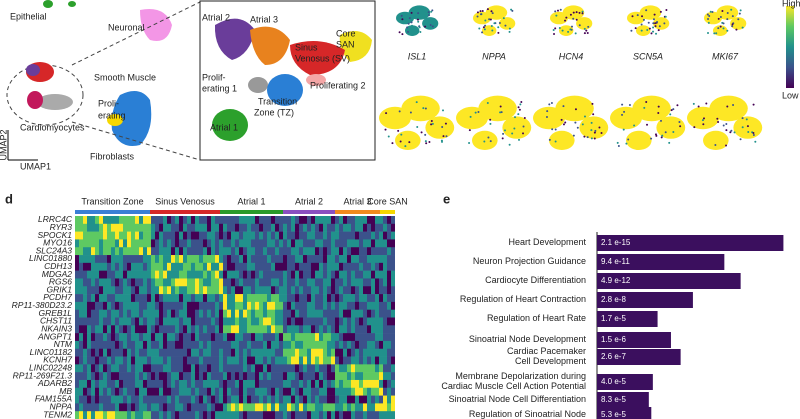 The image size is (800, 419). I want to click on cluster-bar, so click(387, 212).